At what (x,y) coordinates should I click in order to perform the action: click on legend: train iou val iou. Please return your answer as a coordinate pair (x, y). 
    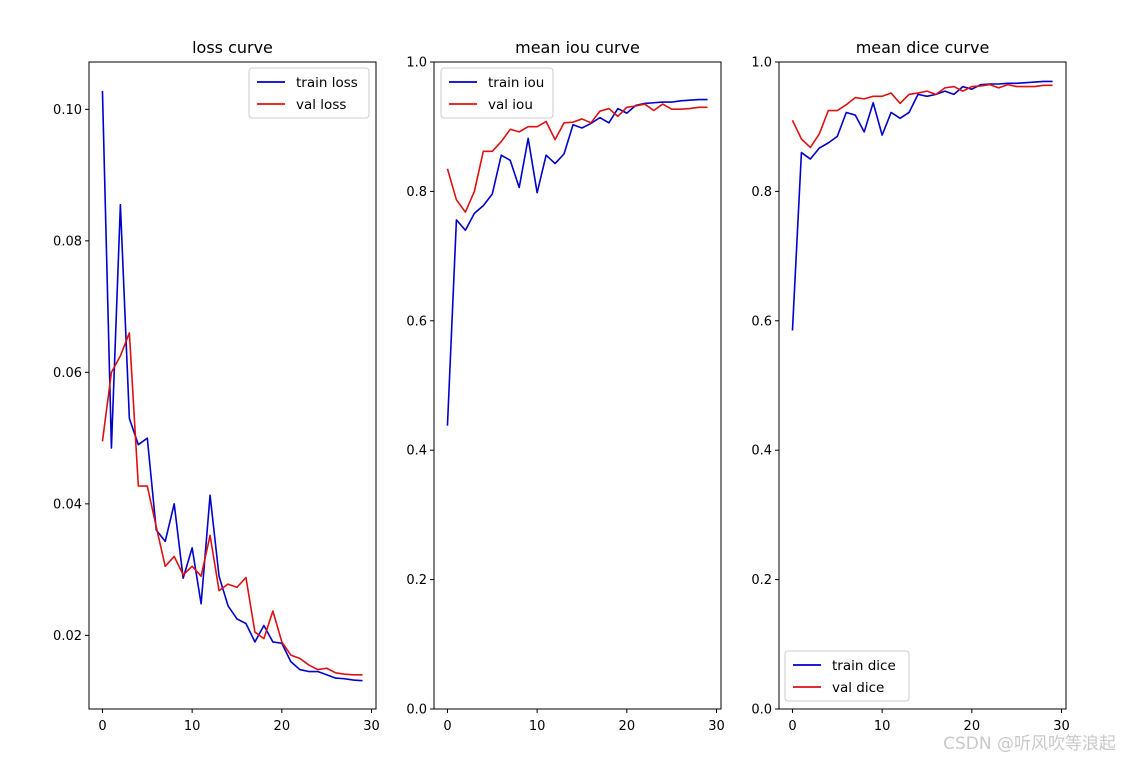
    Looking at the image, I should click on (497, 93).